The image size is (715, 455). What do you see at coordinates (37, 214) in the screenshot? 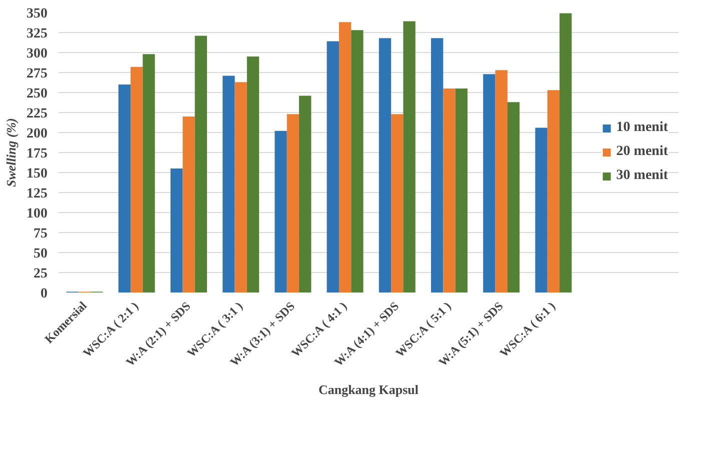
I see `y-tick-label: 100` at bounding box center [37, 214].